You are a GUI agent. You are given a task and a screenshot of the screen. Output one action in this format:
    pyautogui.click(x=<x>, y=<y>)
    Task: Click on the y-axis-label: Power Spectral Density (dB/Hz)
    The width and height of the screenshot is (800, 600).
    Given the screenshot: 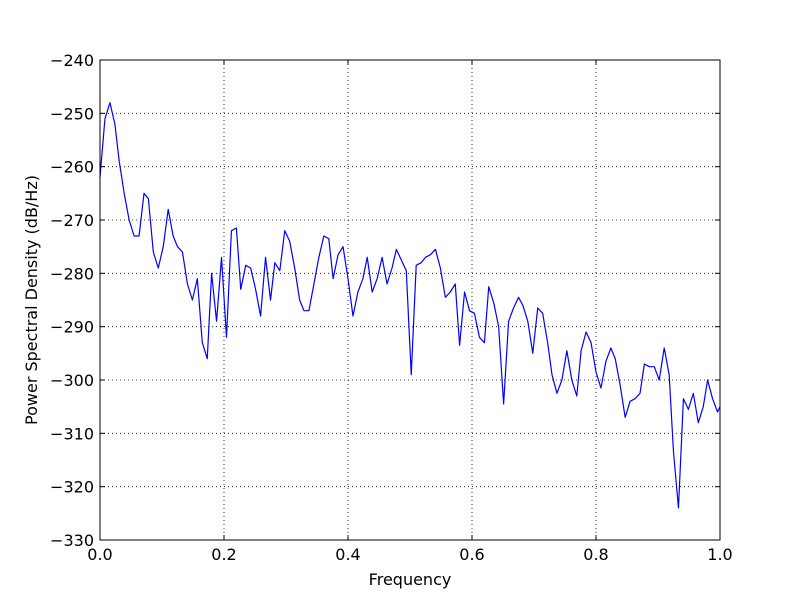 What is the action you would take?
    pyautogui.click(x=31, y=300)
    